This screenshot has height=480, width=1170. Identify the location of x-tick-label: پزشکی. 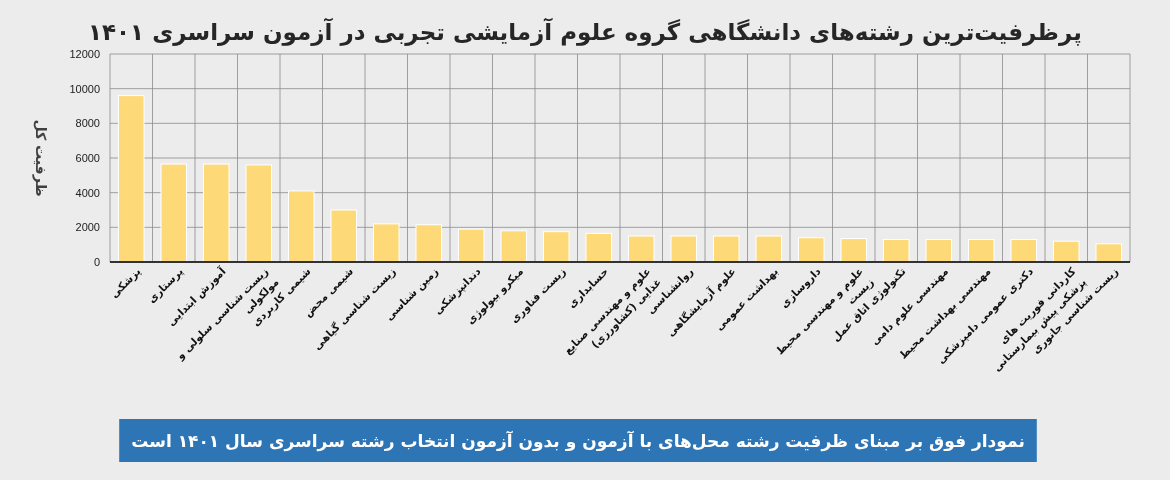
(125, 282).